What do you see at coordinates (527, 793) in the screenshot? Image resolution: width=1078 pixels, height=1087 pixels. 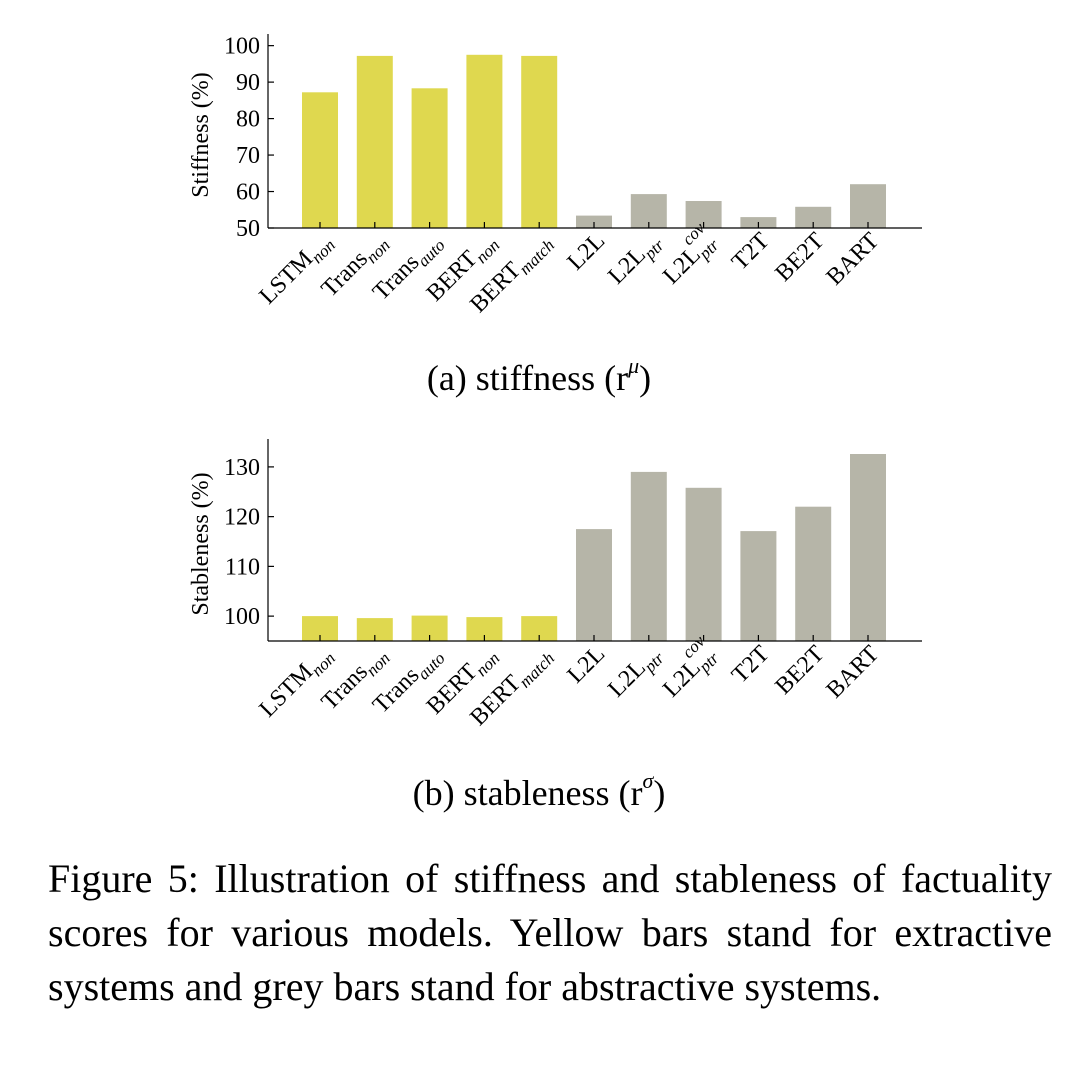 I see `subcaption-stableness-prefix: (b) stableness (r` at bounding box center [527, 793].